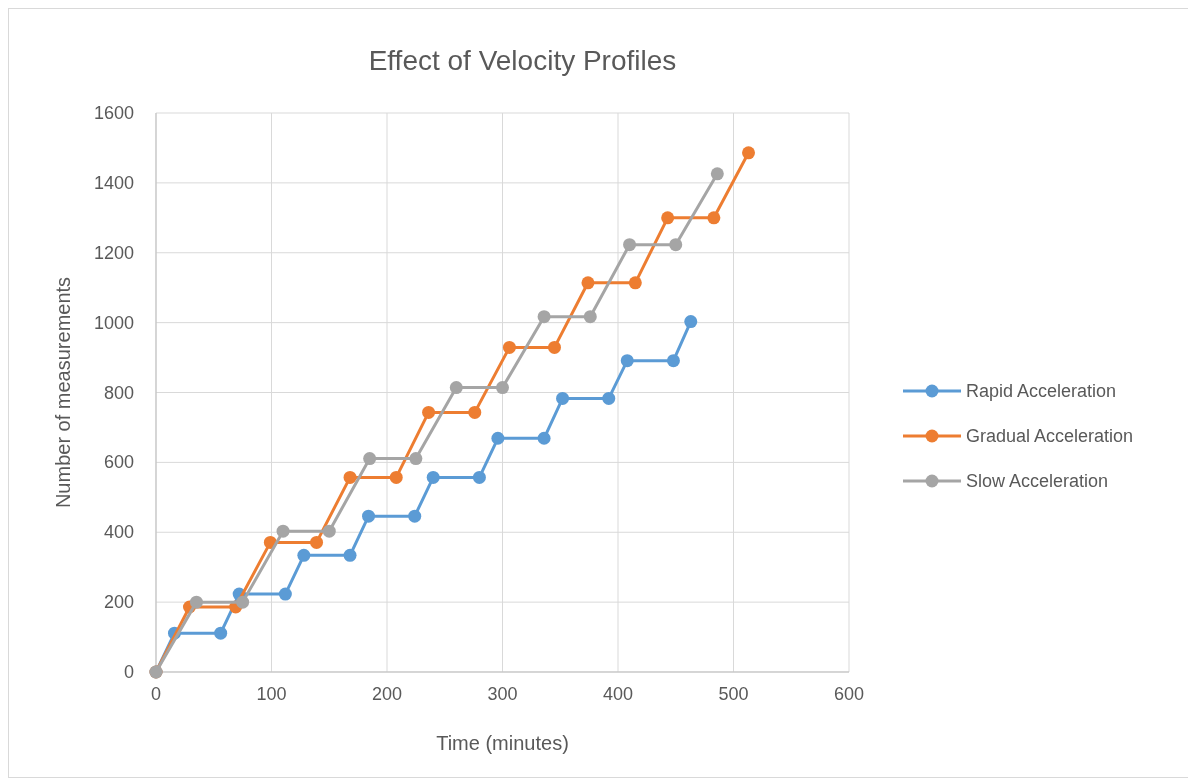 The width and height of the screenshot is (1188, 778). Describe the element at coordinates (113, 182) in the screenshot. I see `y-tick-label: 1400` at that location.